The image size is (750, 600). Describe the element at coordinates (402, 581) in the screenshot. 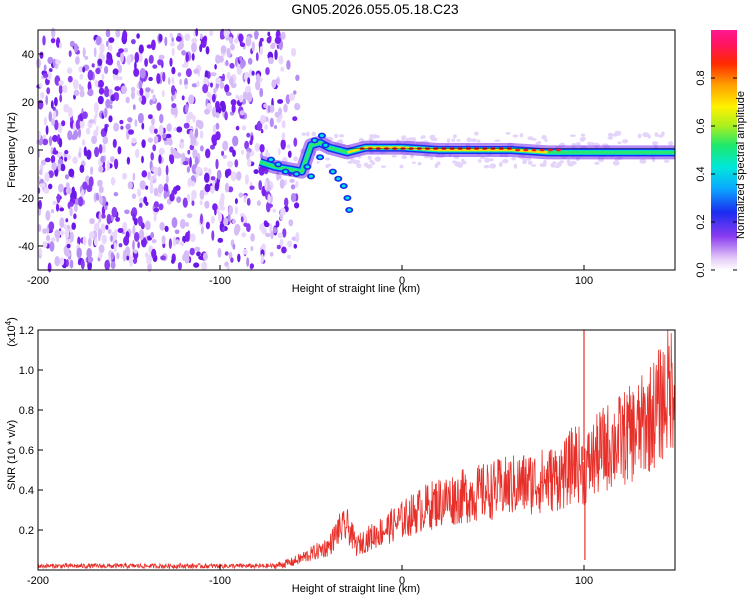

I see `snr-x-tick-label: 0` at that location.